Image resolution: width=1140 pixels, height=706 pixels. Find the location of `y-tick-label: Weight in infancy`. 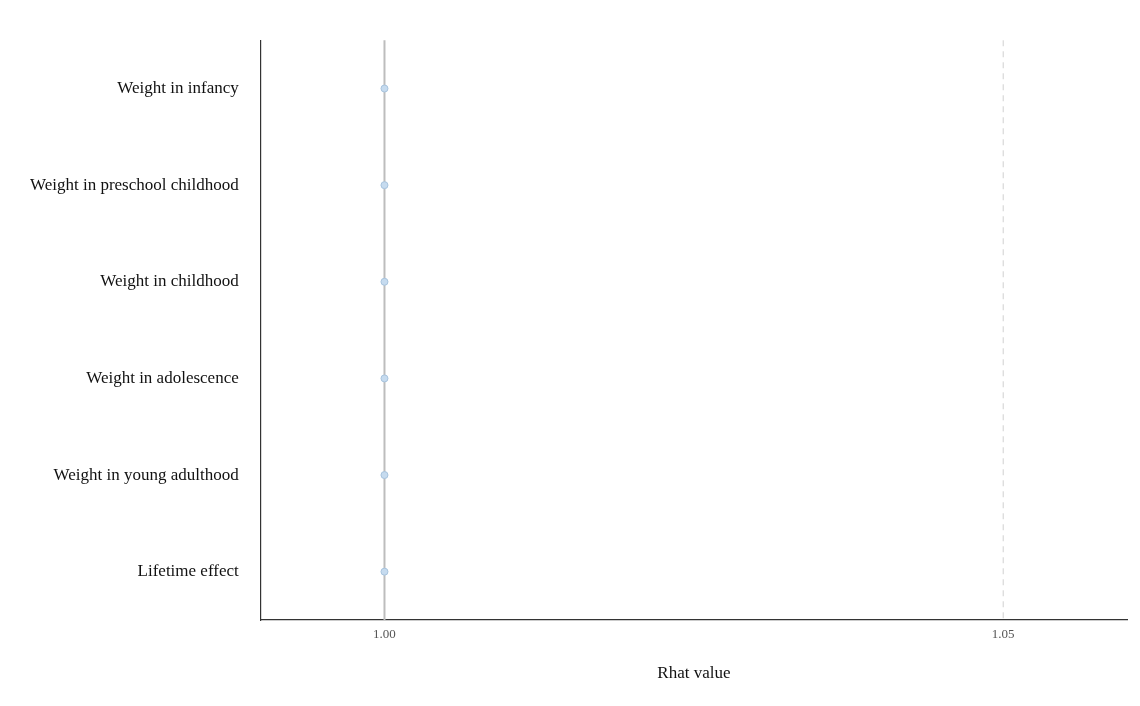

y-tick-label: Weight in infancy is located at coordinates (178, 87).